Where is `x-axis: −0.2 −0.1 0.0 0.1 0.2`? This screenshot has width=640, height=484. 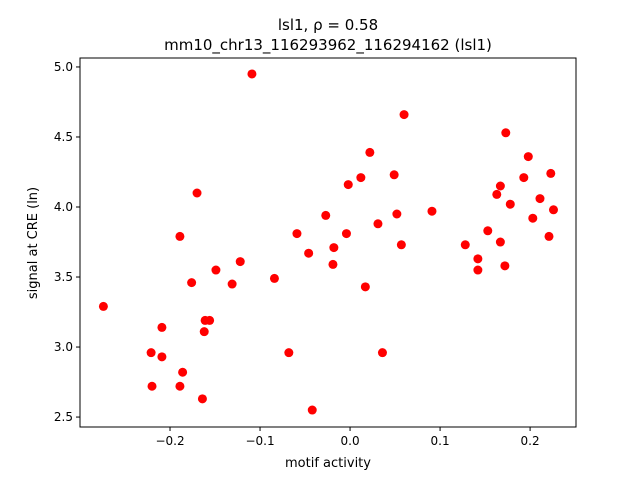
x-axis: −0.2 −0.1 0.0 0.1 0.2 is located at coordinates (347, 437).